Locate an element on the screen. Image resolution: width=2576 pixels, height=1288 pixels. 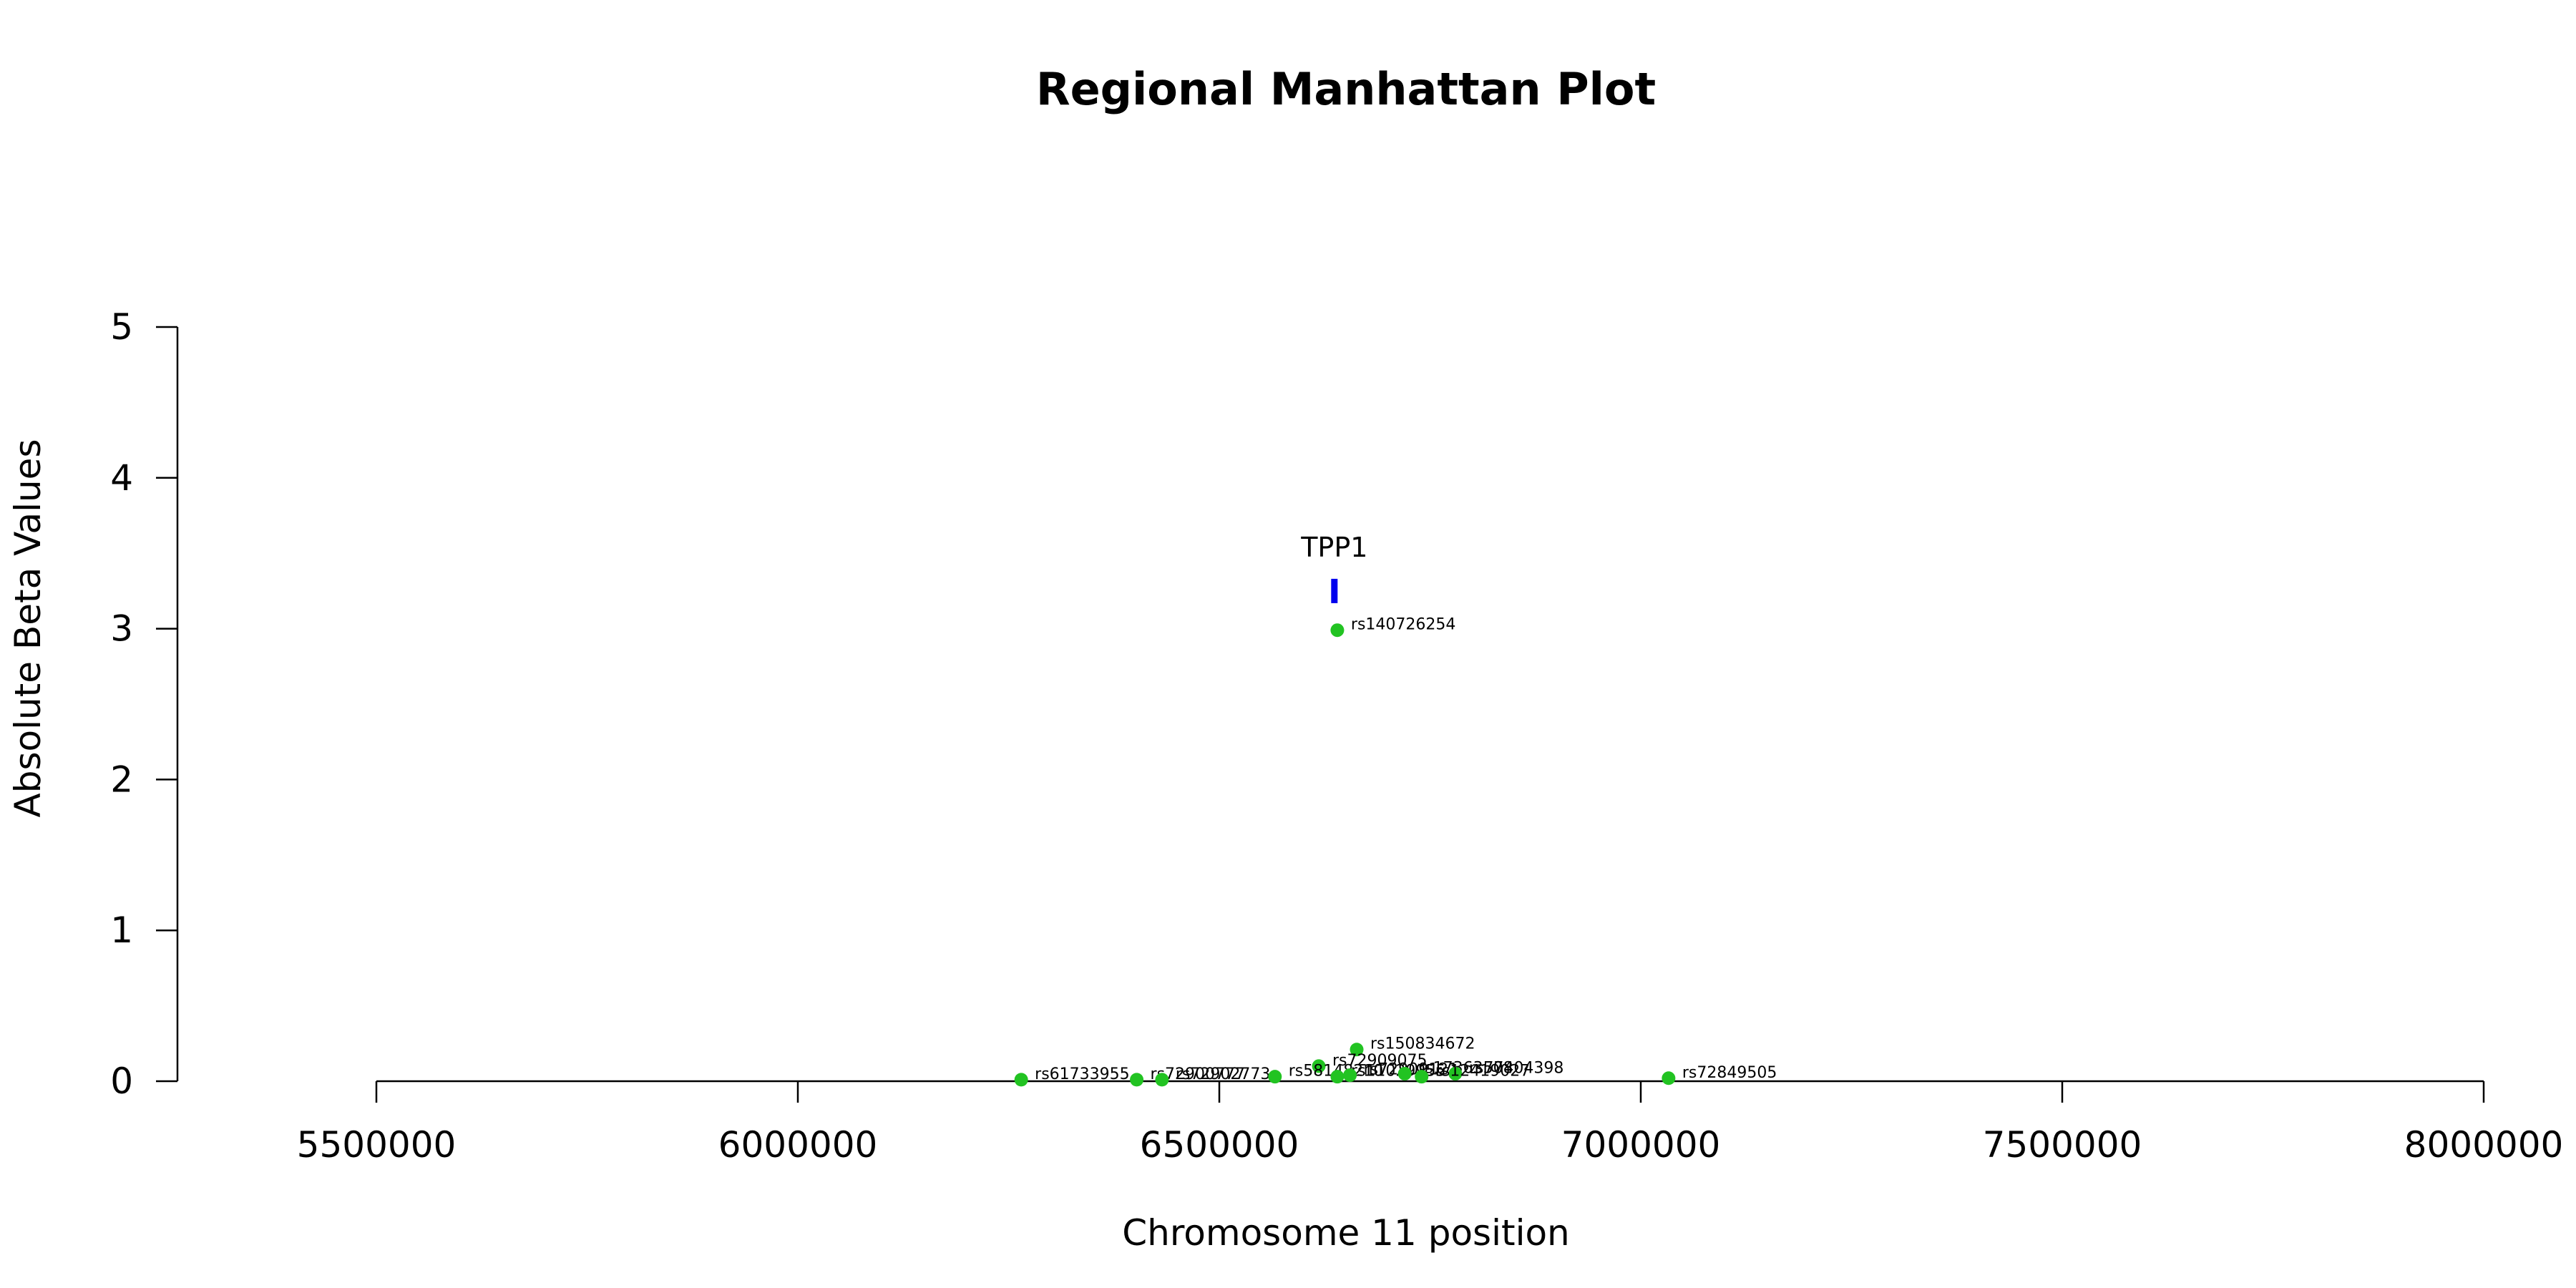
y-tick-label: 3 is located at coordinates (122, 629).